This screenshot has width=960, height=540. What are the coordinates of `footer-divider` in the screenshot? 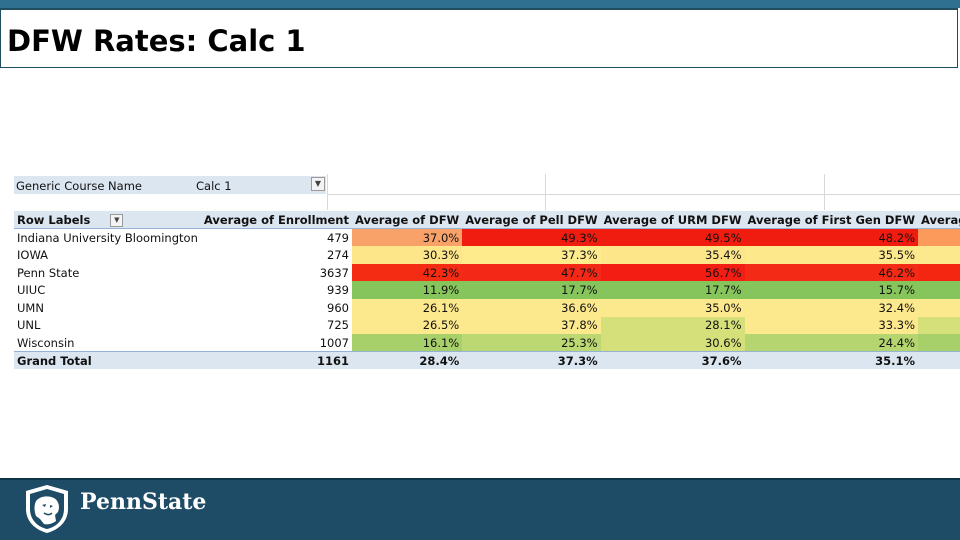 It's located at (480, 479).